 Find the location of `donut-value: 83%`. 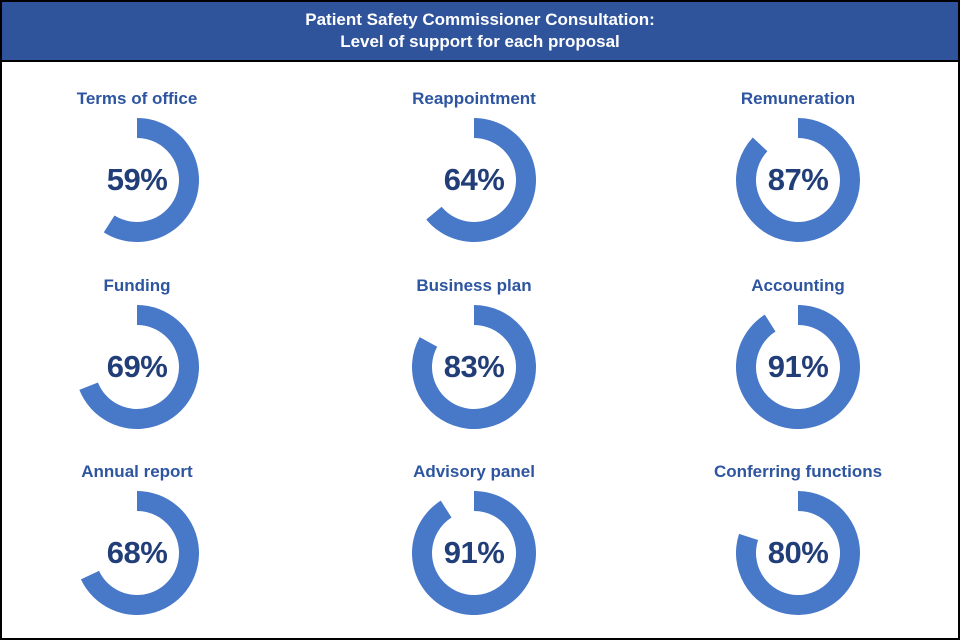

donut-value: 83% is located at coordinates (474, 366).